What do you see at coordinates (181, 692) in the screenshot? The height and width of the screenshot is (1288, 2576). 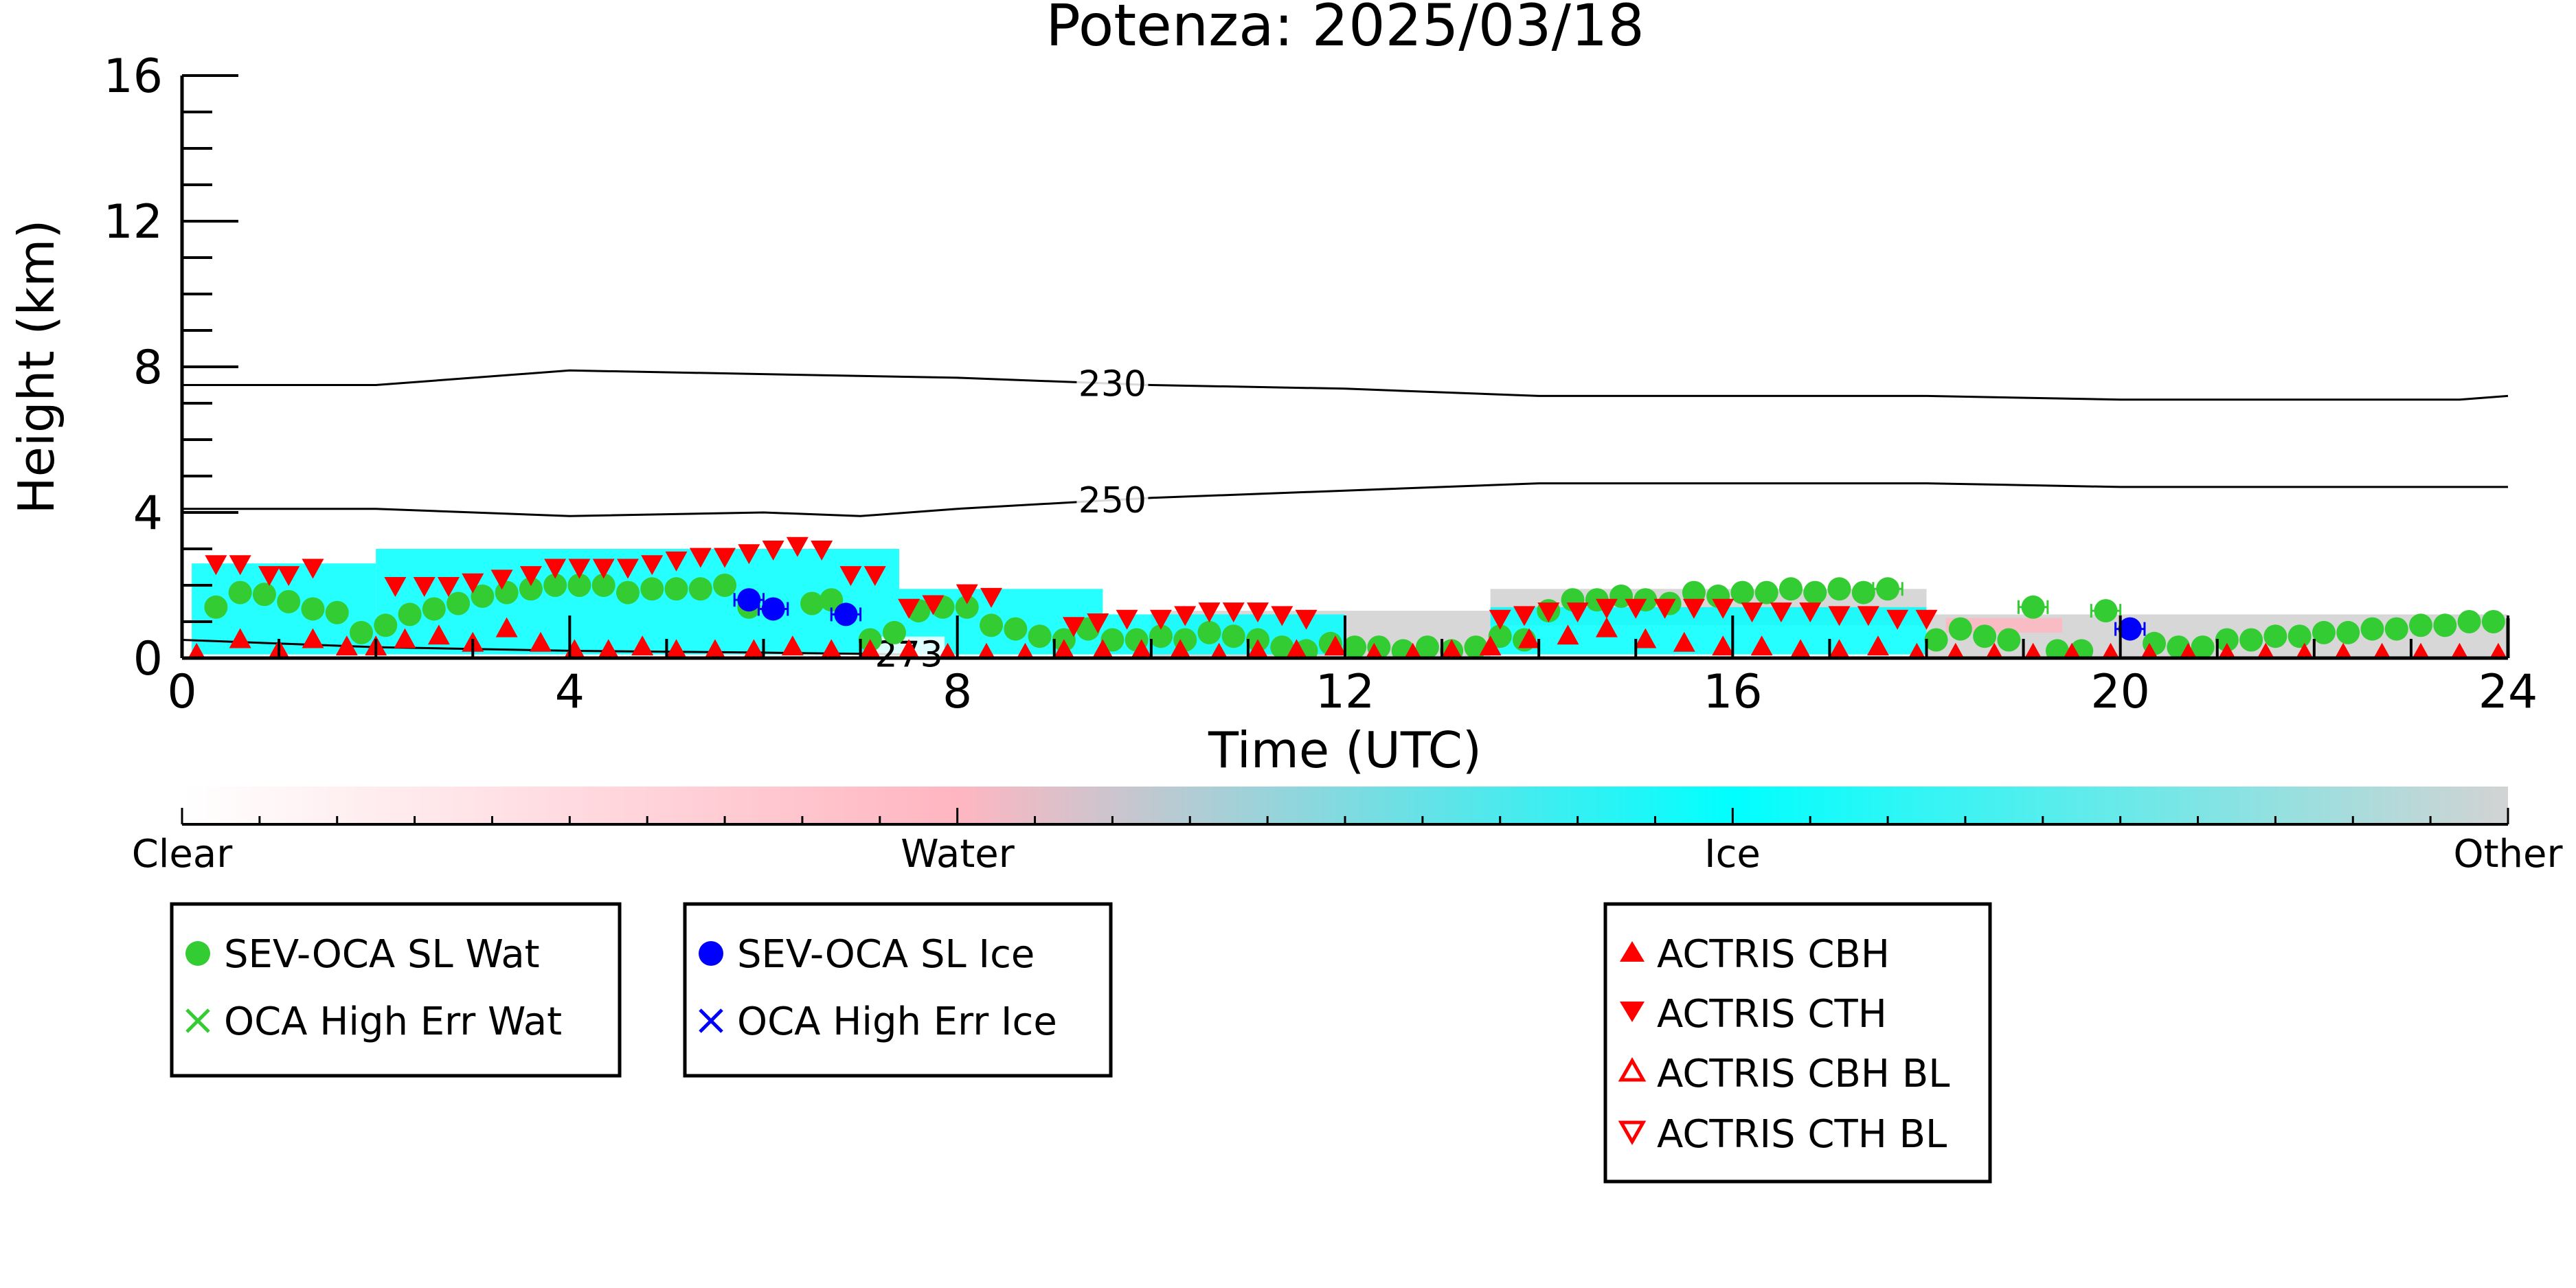 I see `x-tick-label: 0` at bounding box center [181, 692].